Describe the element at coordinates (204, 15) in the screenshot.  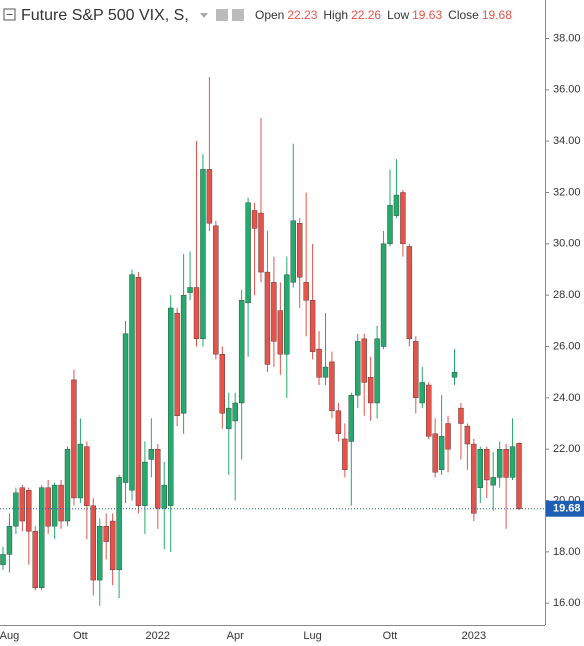
I see `dropdown-arrow` at that location.